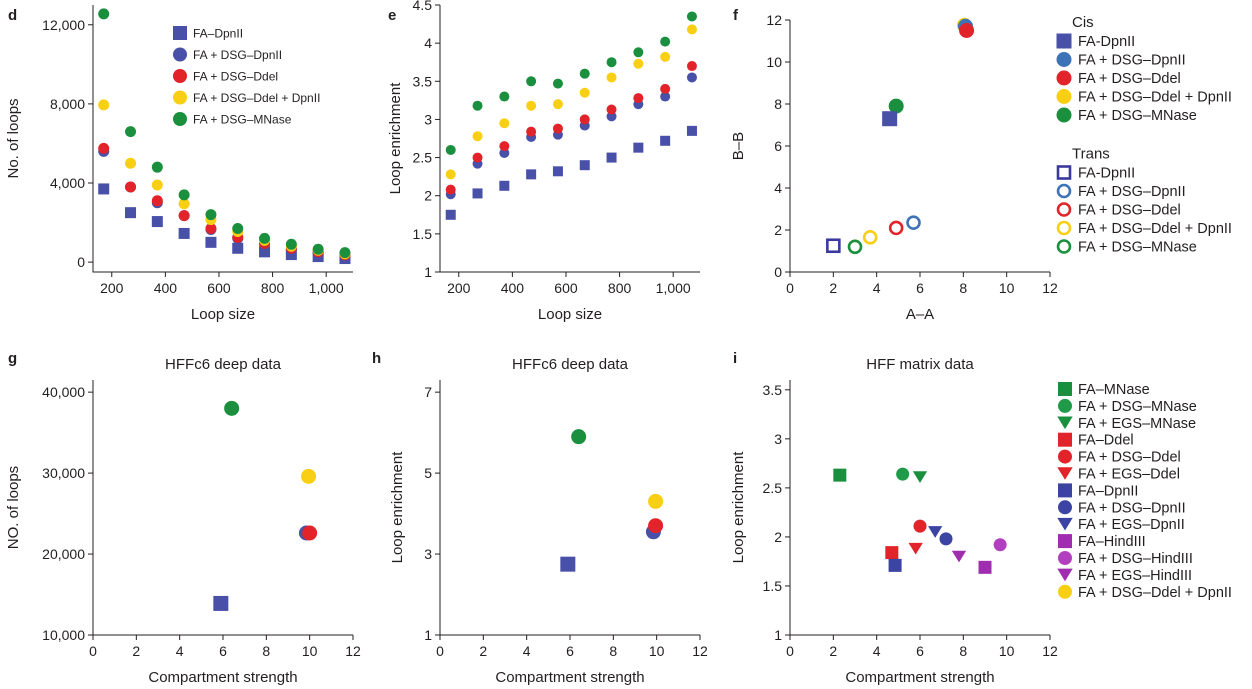  What do you see at coordinates (428, 554) in the screenshot?
I see `y-tick-label: 3` at bounding box center [428, 554].